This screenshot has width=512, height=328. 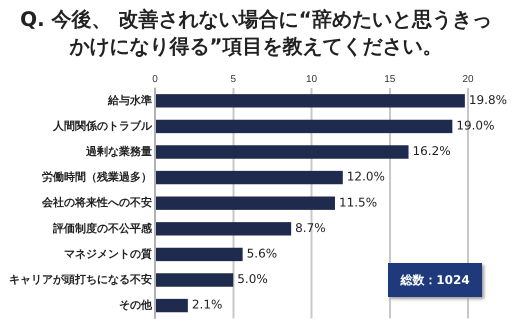 What do you see at coordinates (431, 151) in the screenshot?
I see `data-label: 16.2%` at bounding box center [431, 151].